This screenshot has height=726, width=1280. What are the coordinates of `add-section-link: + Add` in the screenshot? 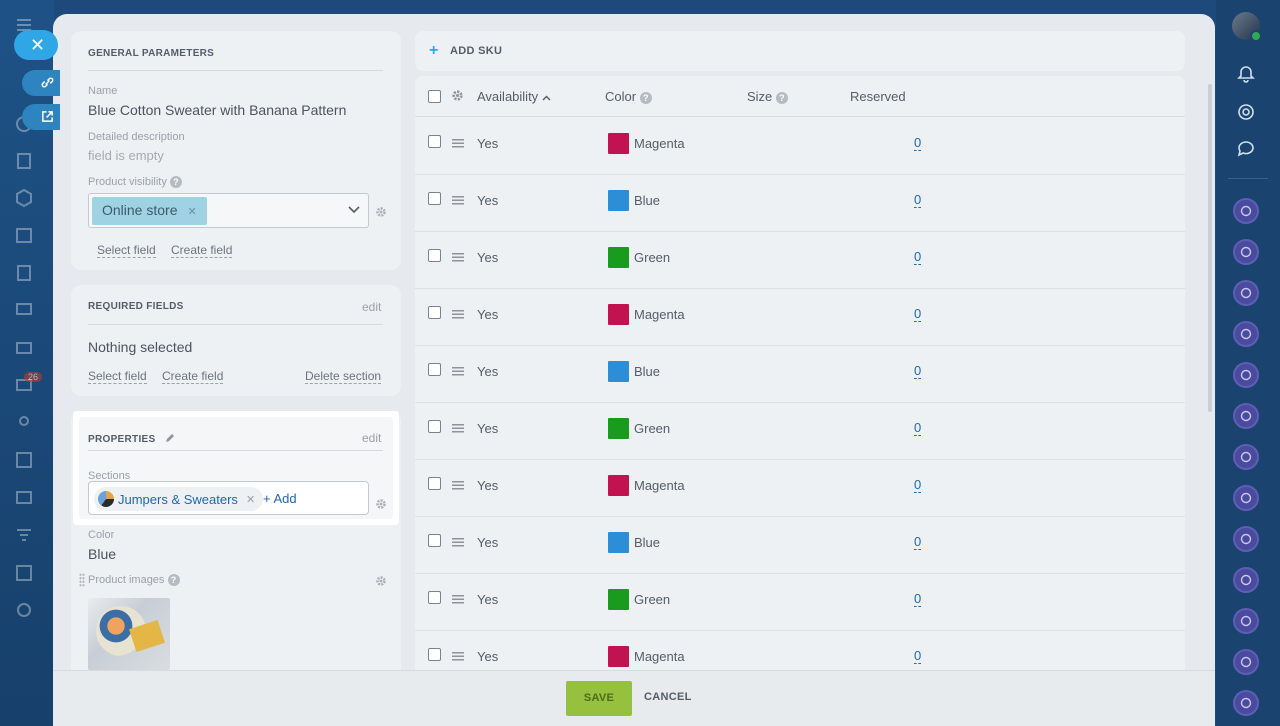 It's located at (280, 498).